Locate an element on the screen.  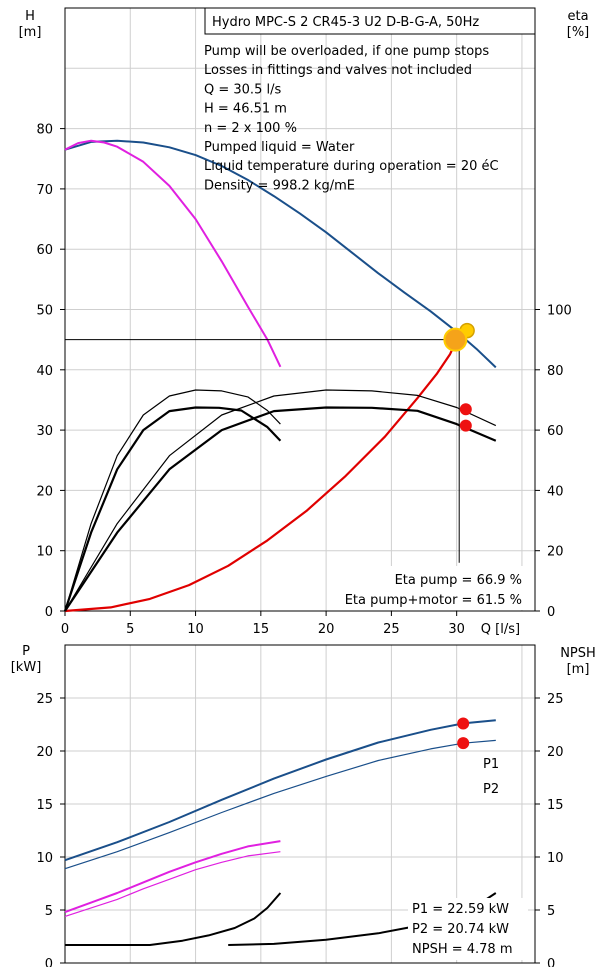
duty-point-marker is located at coordinates (455, 339).